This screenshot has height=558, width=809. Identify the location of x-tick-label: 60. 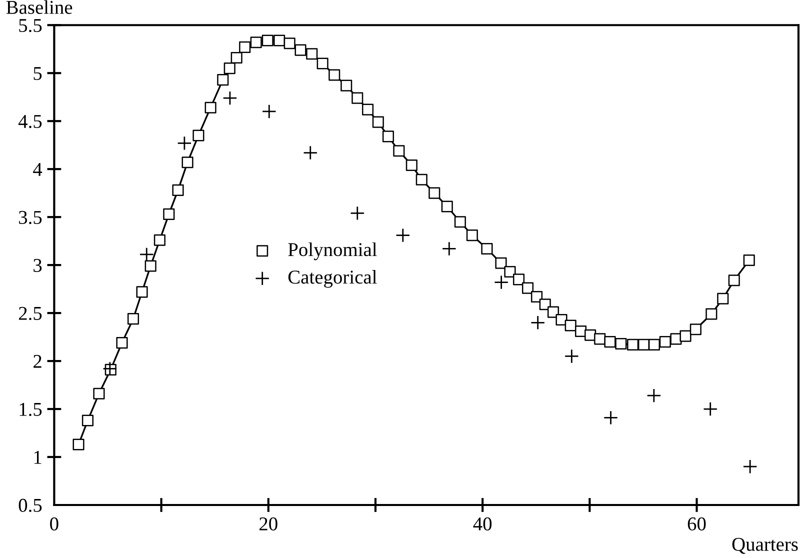
(697, 523).